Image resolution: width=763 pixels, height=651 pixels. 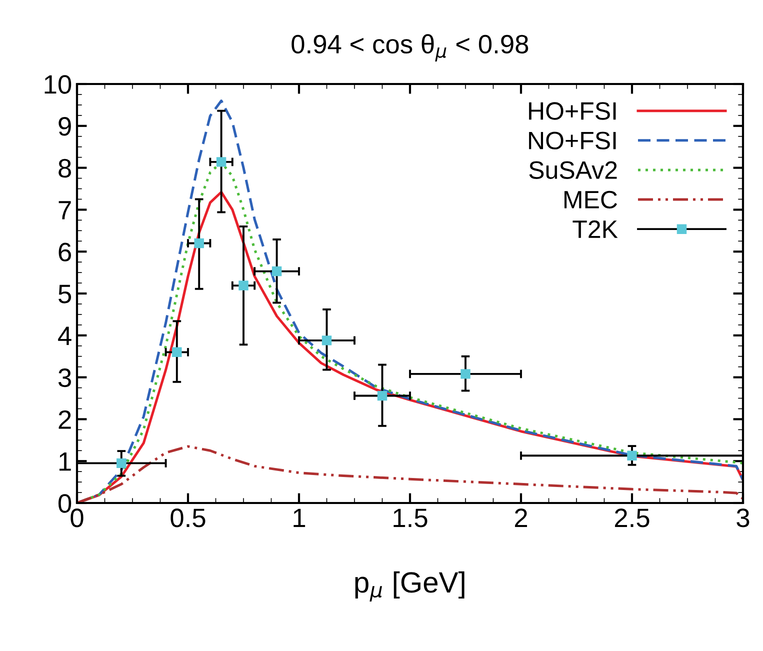 I want to click on y-tick-label: 4, so click(x=65, y=335).